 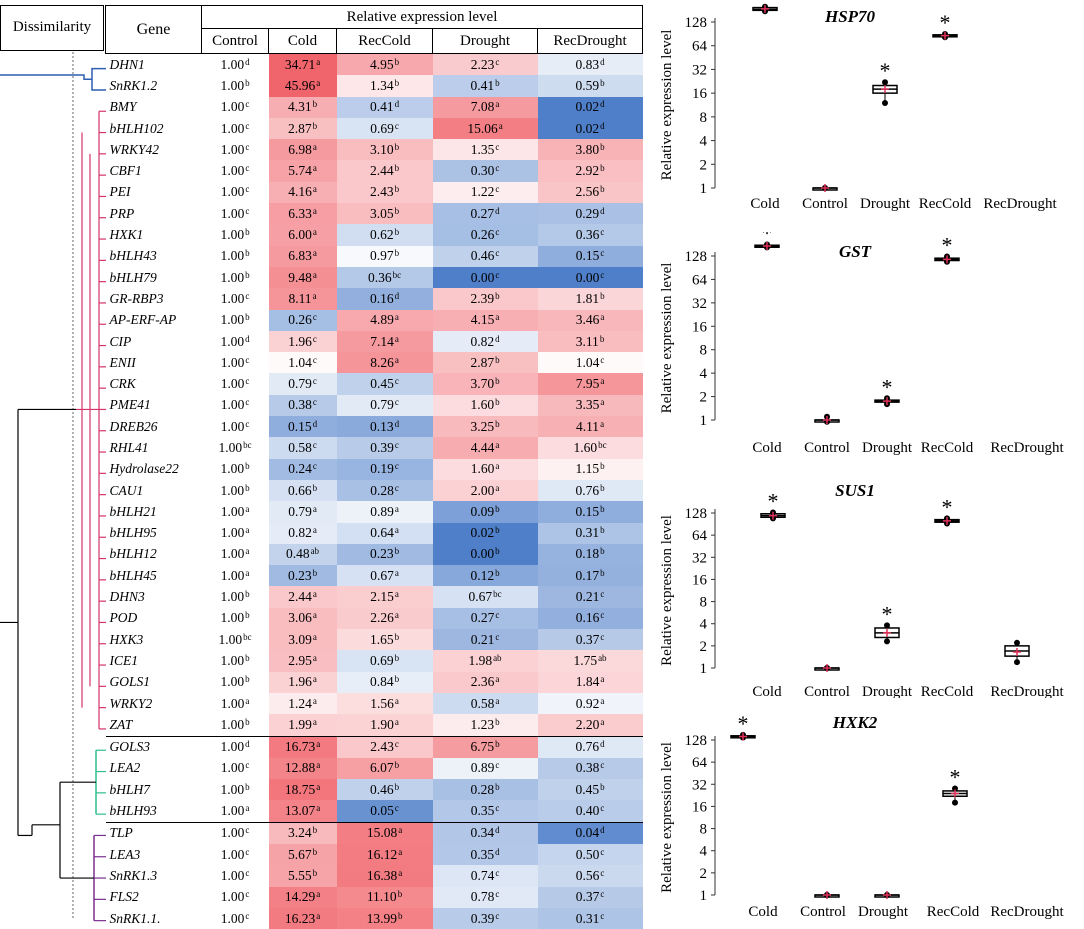 What do you see at coordinates (381, 107) in the screenshot?
I see `cell-value: 0.41` at bounding box center [381, 107].